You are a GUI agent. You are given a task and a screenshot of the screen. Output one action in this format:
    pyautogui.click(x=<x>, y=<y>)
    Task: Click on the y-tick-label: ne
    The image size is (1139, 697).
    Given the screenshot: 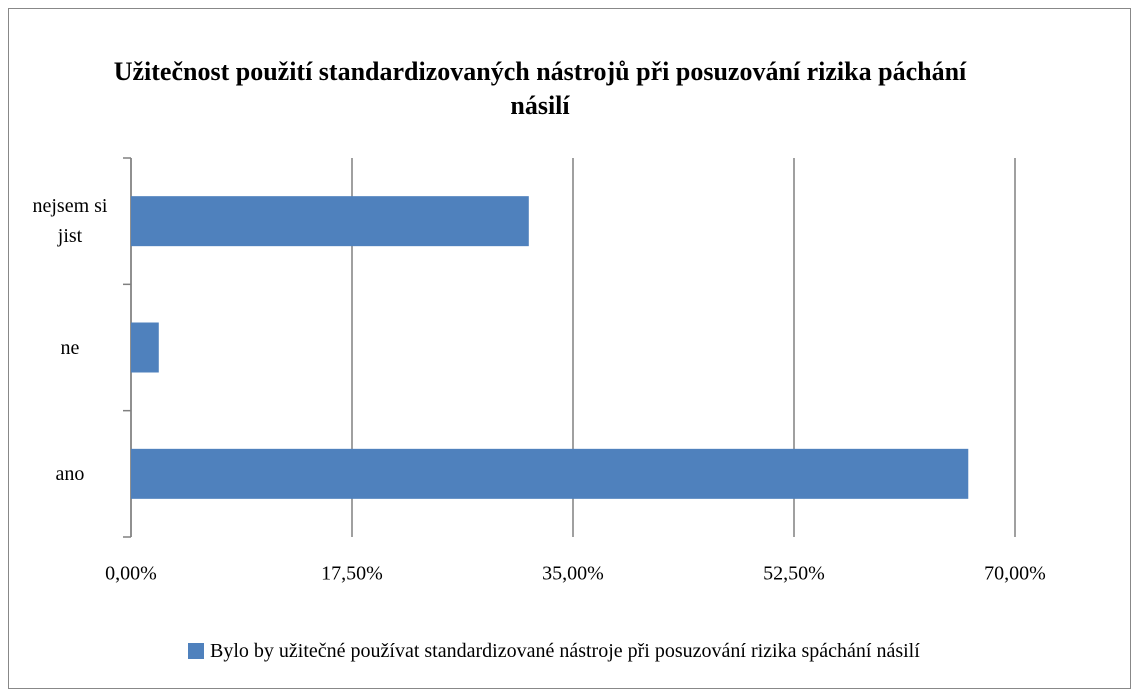 What is the action you would take?
    pyautogui.click(x=70, y=347)
    